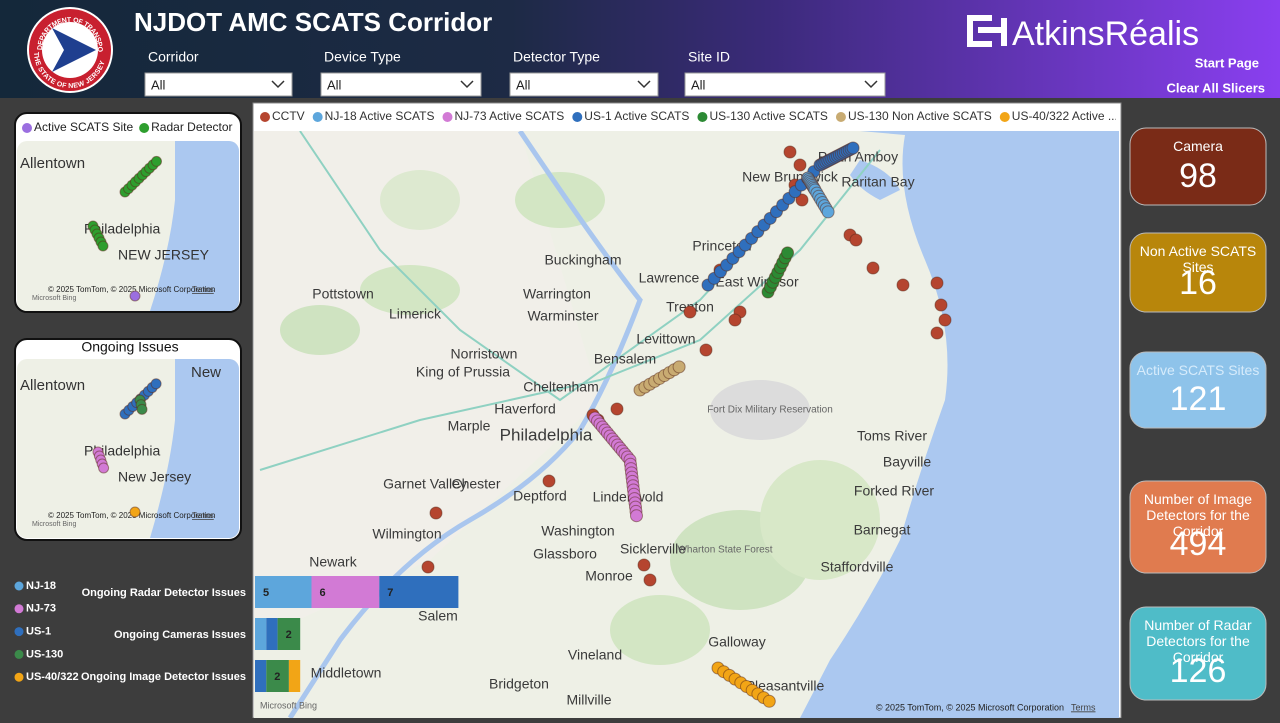 This screenshot has width=1280, height=723. I want to click on legend-label: US-130 Active SCATS, so click(768, 116).